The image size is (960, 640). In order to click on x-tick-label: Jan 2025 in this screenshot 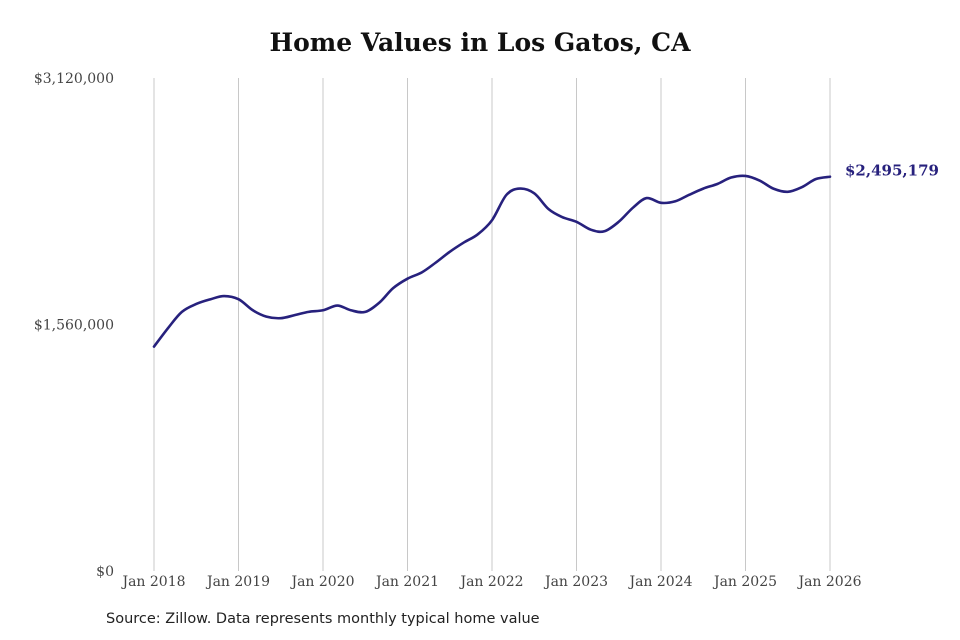, I will do `click(744, 582)`.